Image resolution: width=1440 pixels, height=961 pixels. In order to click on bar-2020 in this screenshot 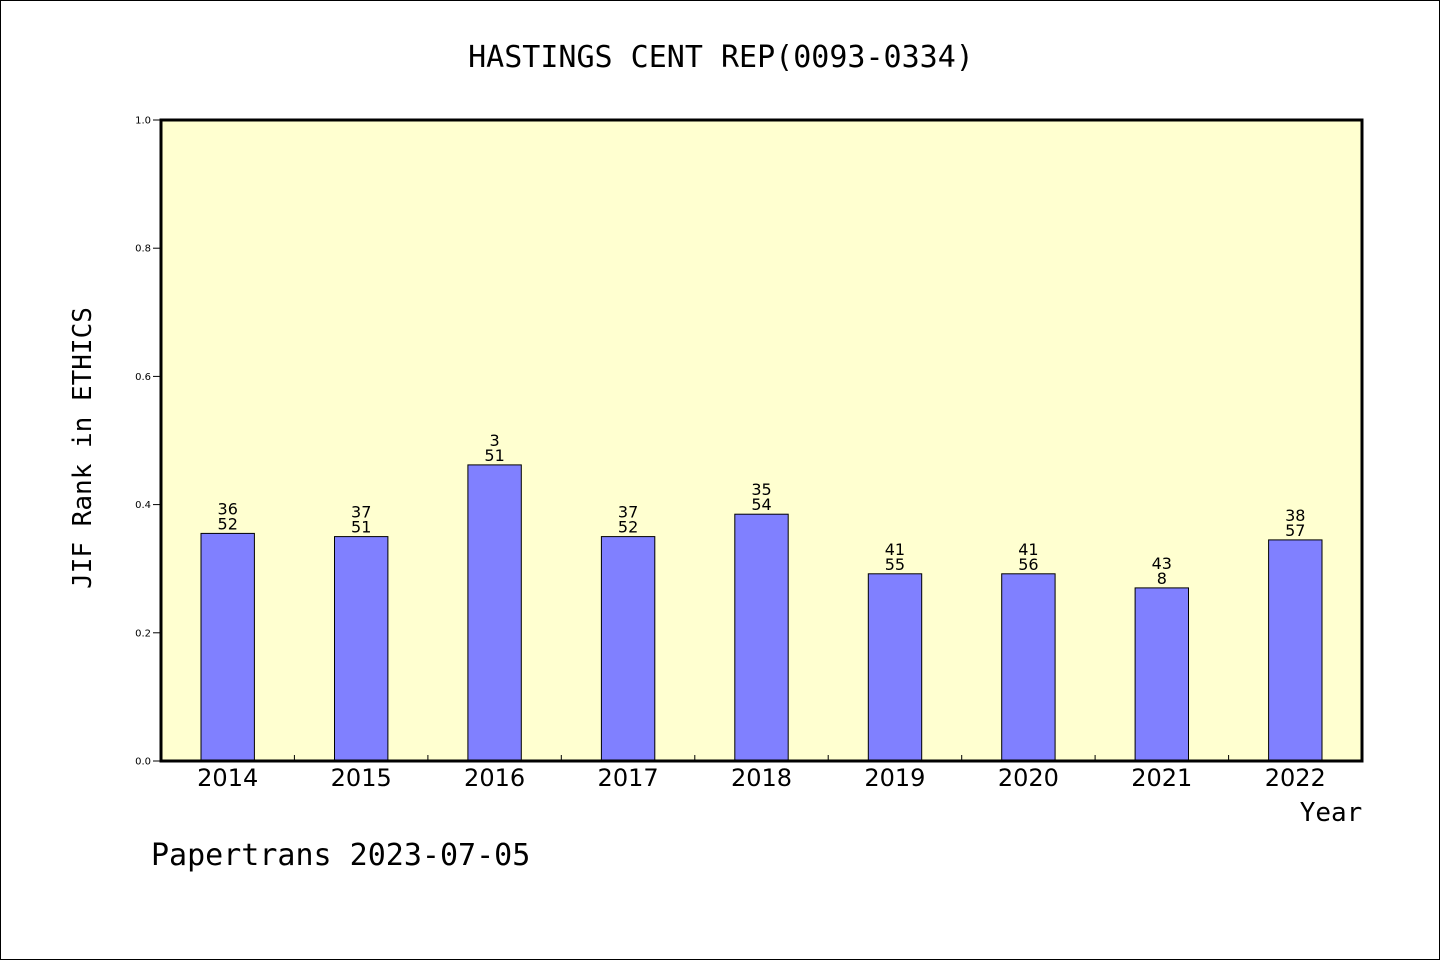, I will do `click(1028, 667)`.